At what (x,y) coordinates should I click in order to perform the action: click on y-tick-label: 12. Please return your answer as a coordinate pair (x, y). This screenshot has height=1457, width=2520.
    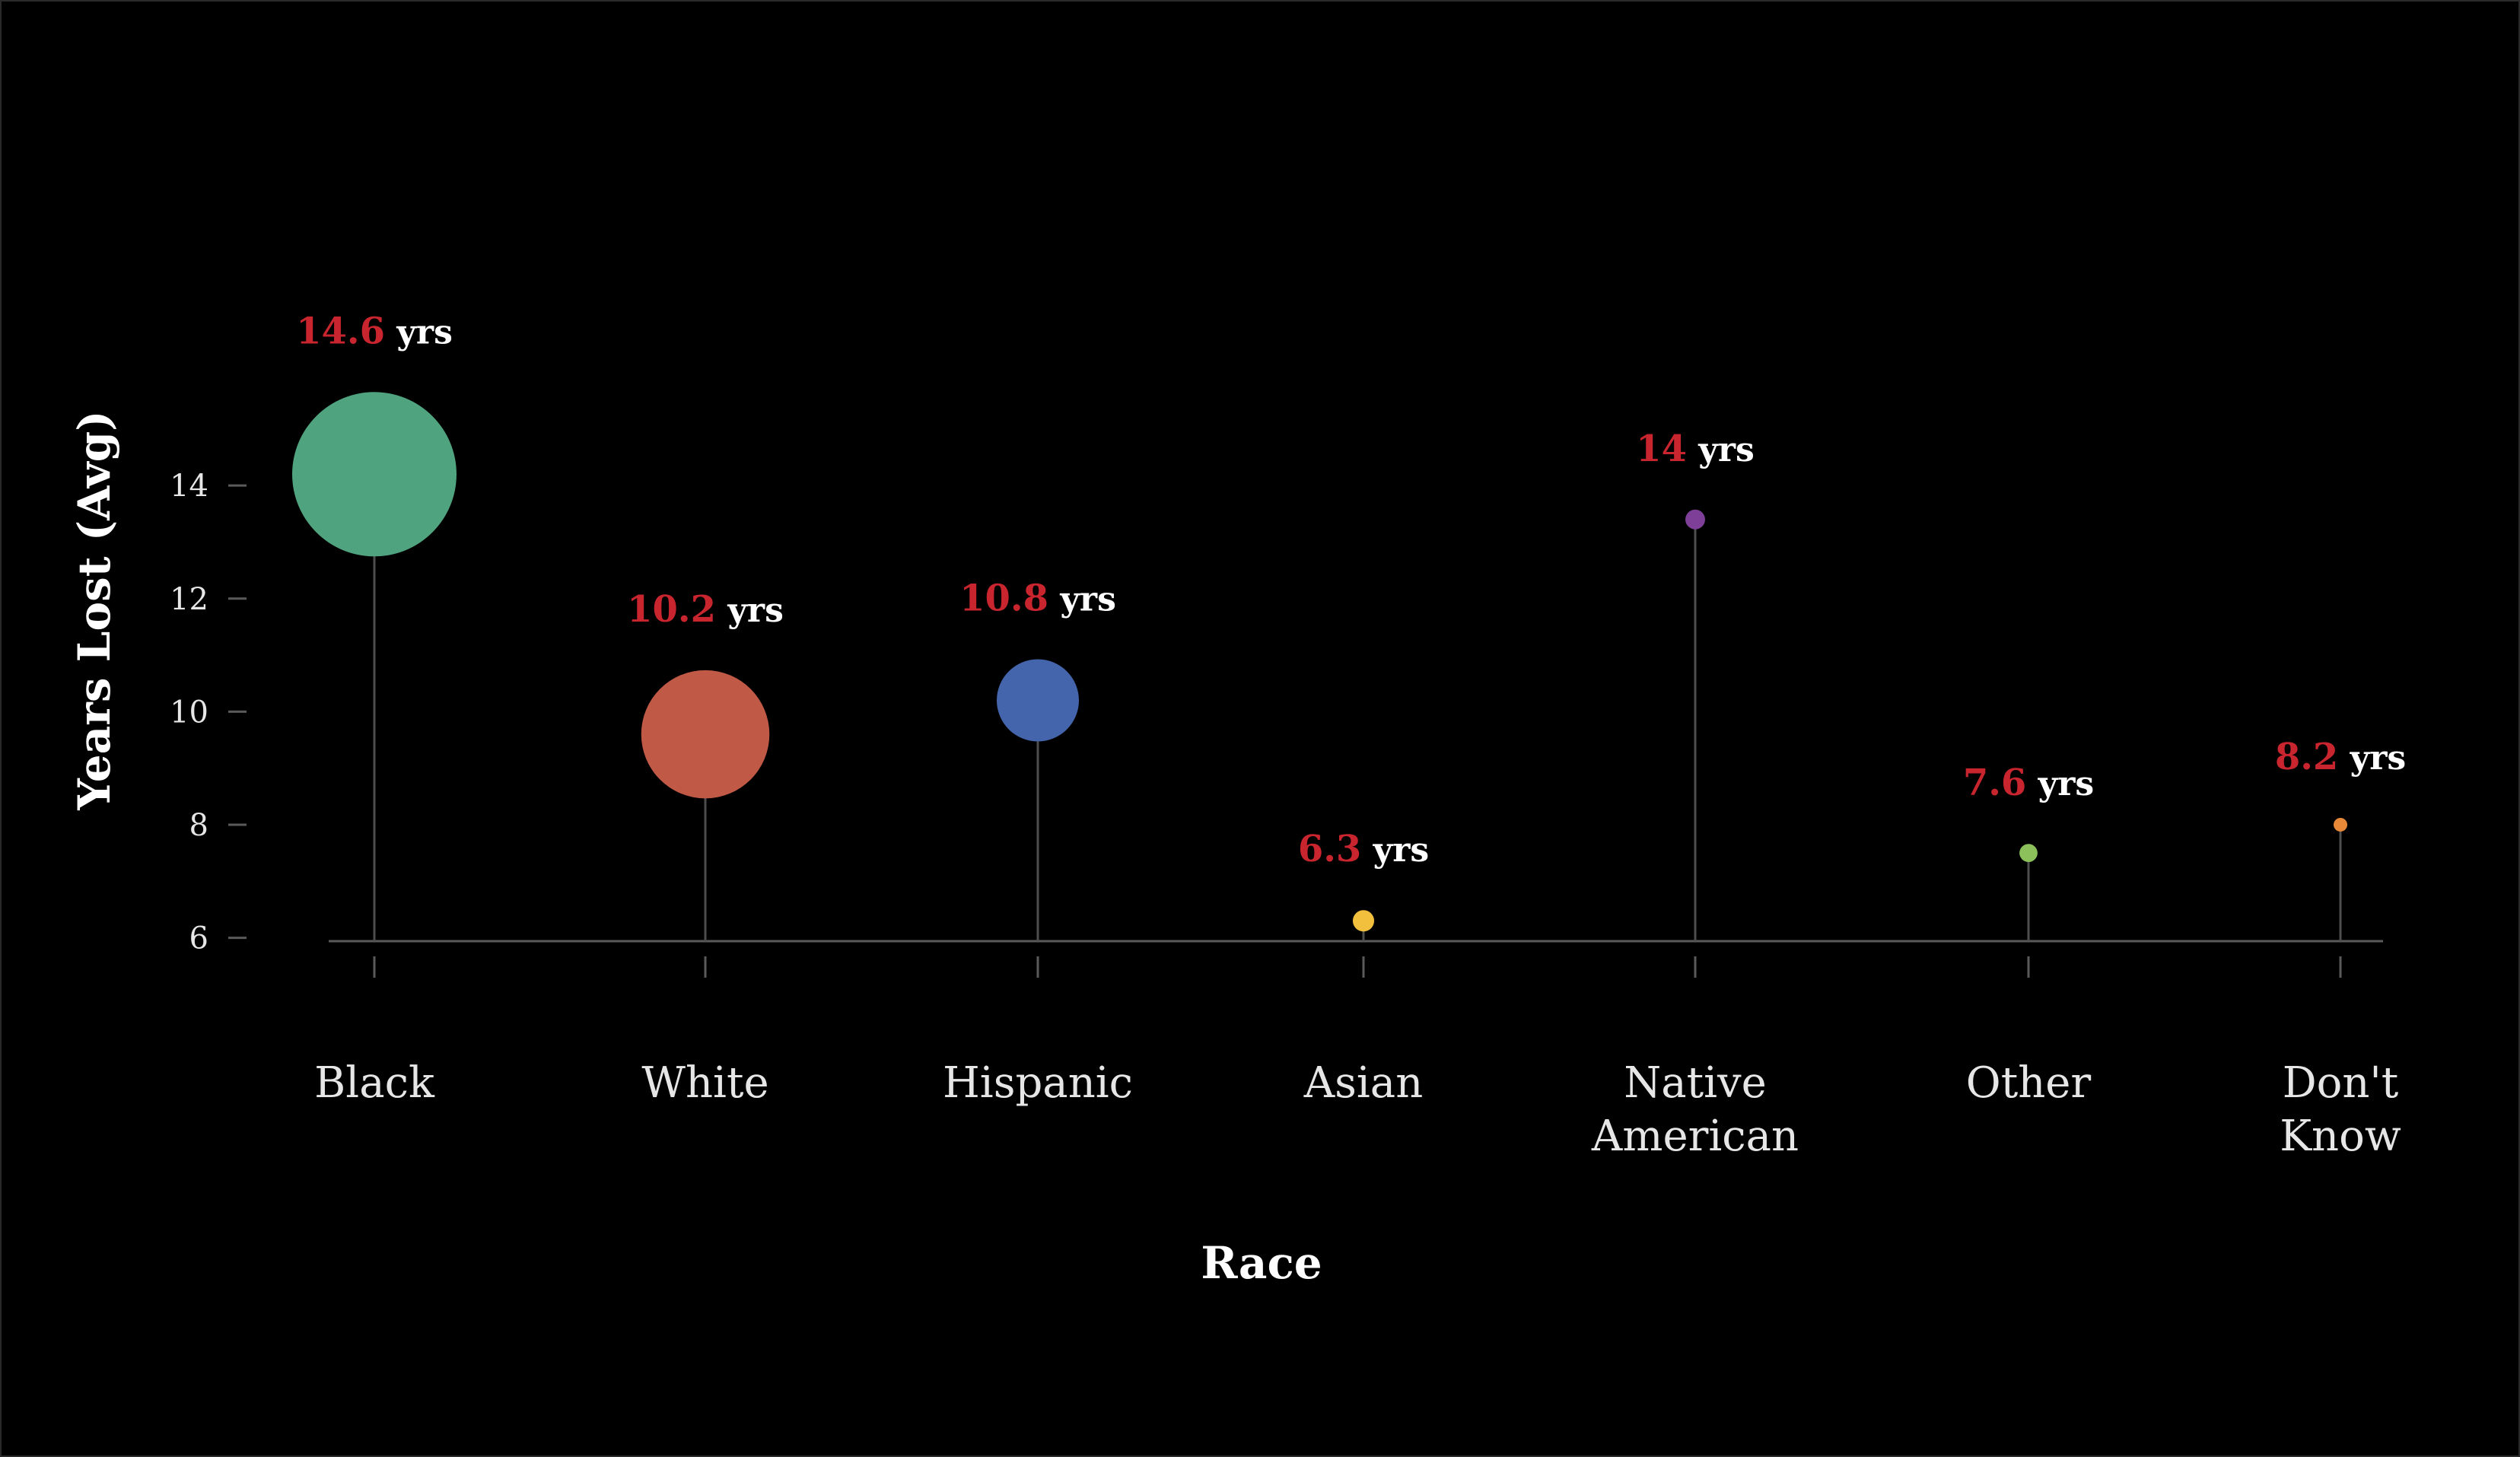
    Looking at the image, I should click on (189, 599).